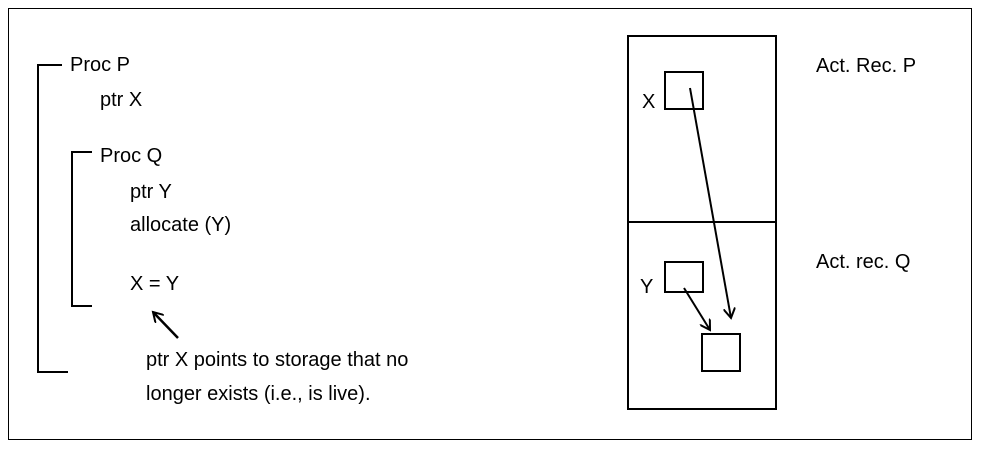  What do you see at coordinates (131, 156) in the screenshot?
I see `code-proc-q: Proc Q` at bounding box center [131, 156].